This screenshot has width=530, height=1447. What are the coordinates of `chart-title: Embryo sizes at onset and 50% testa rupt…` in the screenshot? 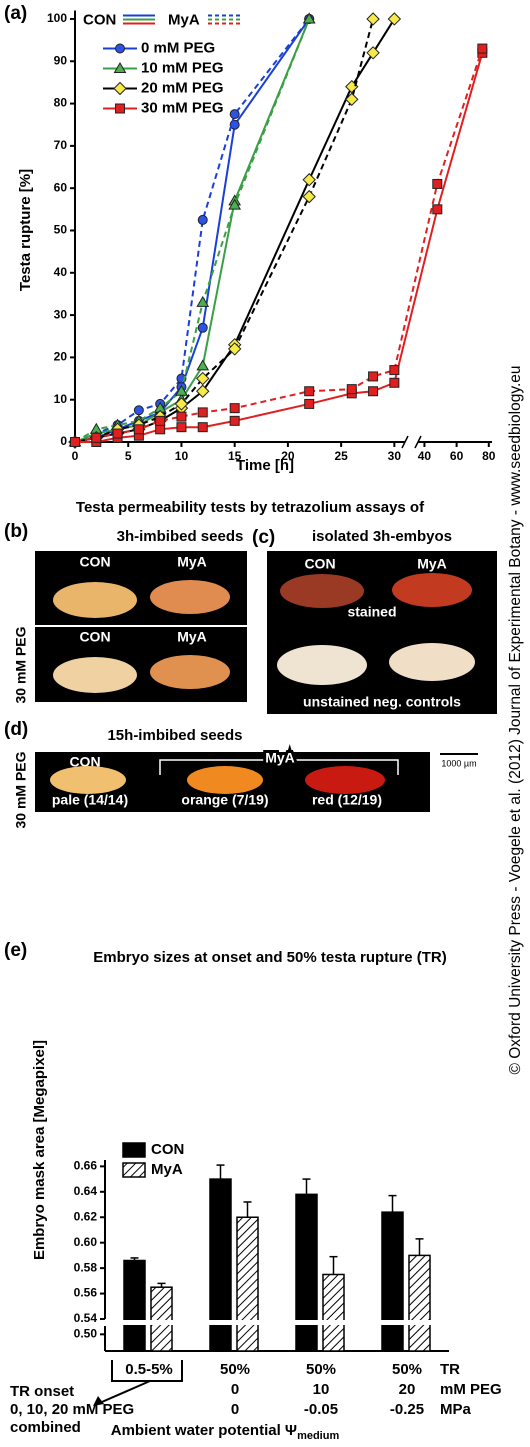 It's located at (269, 957).